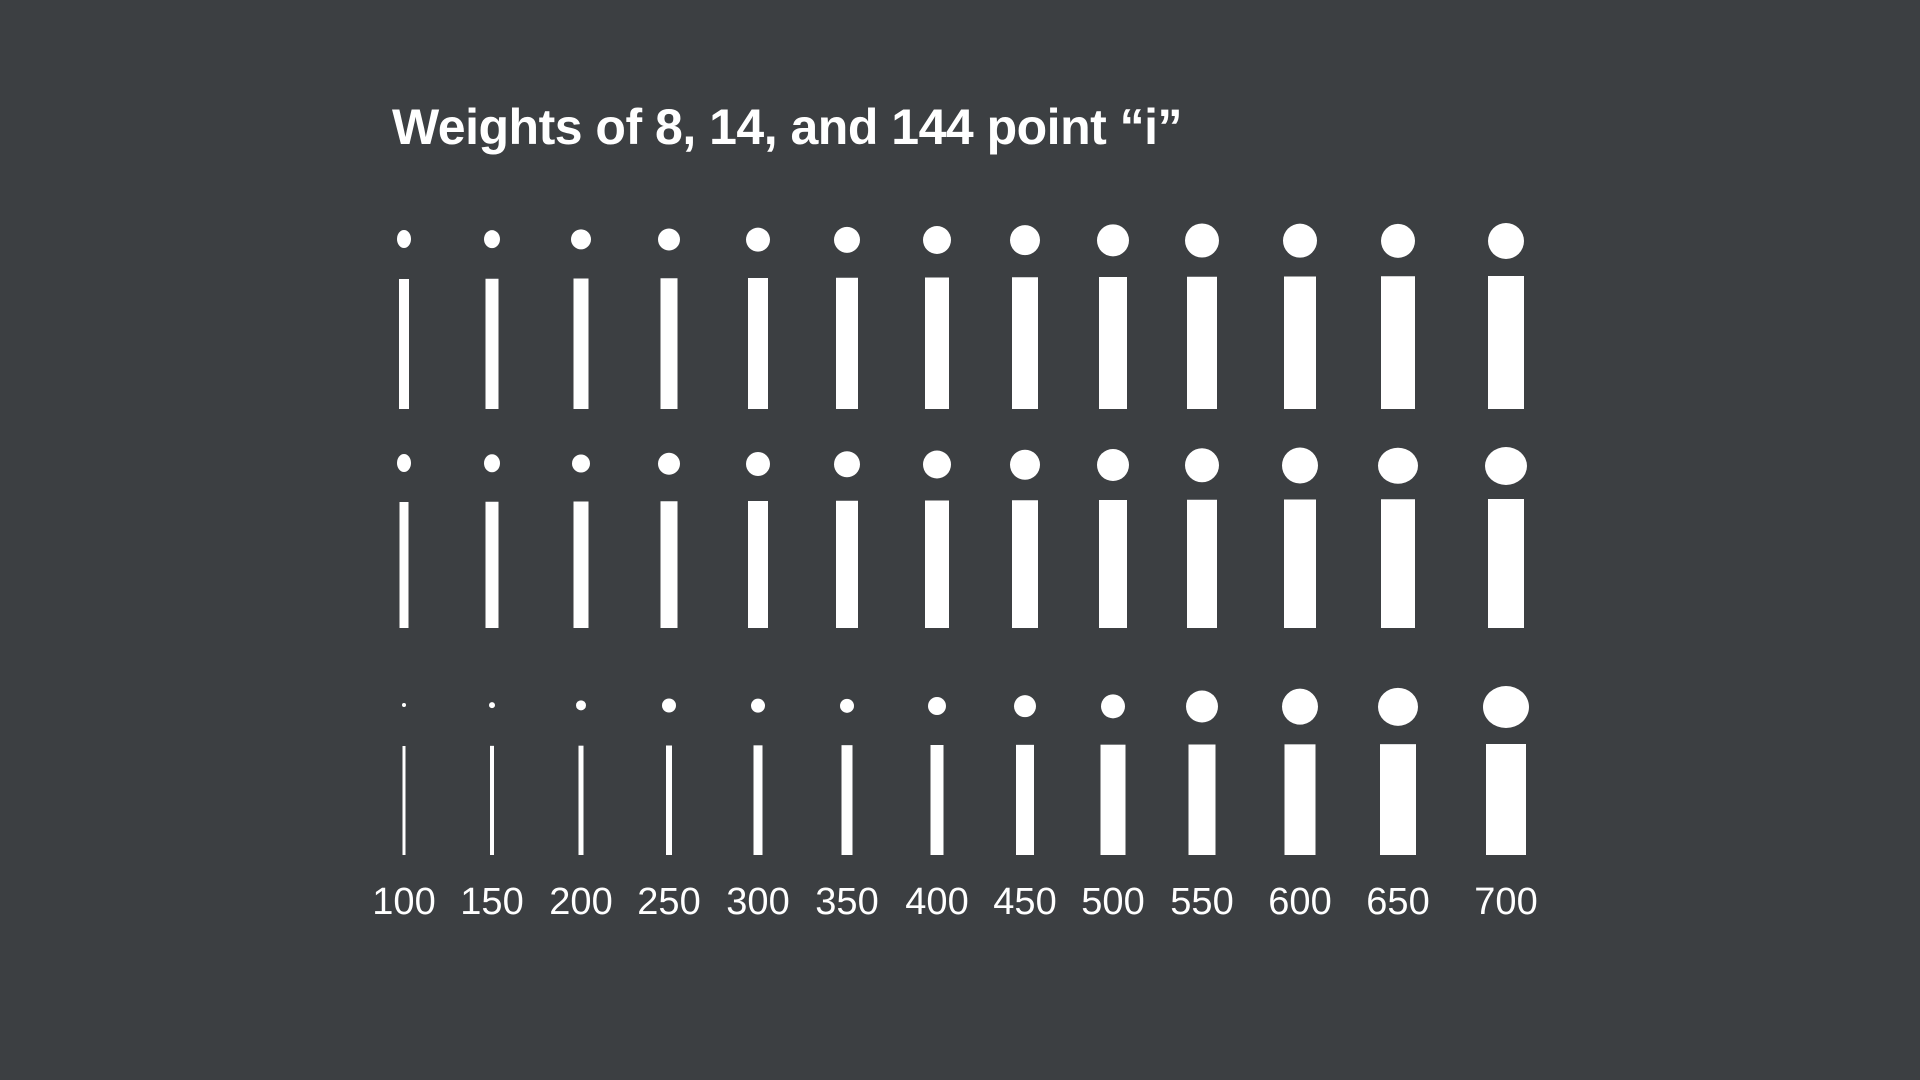 The height and width of the screenshot is (1080, 1920). What do you see at coordinates (960, 316) in the screenshot?
I see `row-8pt` at bounding box center [960, 316].